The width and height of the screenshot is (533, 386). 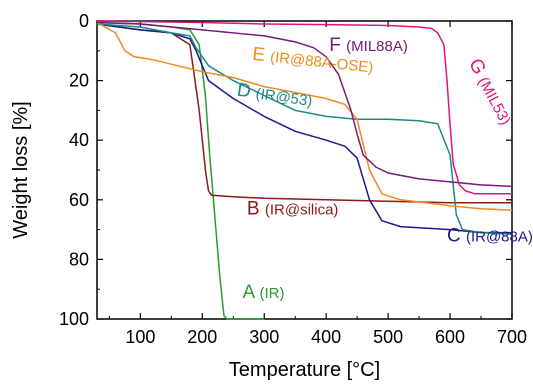 What do you see at coordinates (304, 370) in the screenshot?
I see `x-axis-title: Temperature [°C]` at bounding box center [304, 370].